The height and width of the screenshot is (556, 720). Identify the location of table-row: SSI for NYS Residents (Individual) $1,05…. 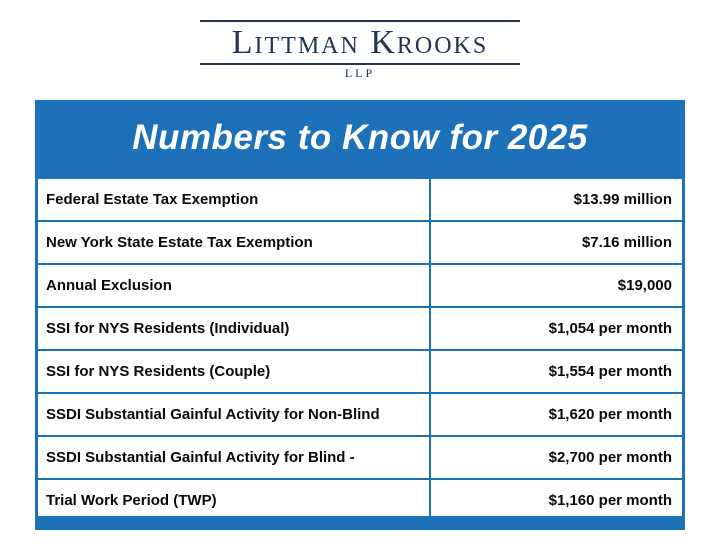
(360, 329).